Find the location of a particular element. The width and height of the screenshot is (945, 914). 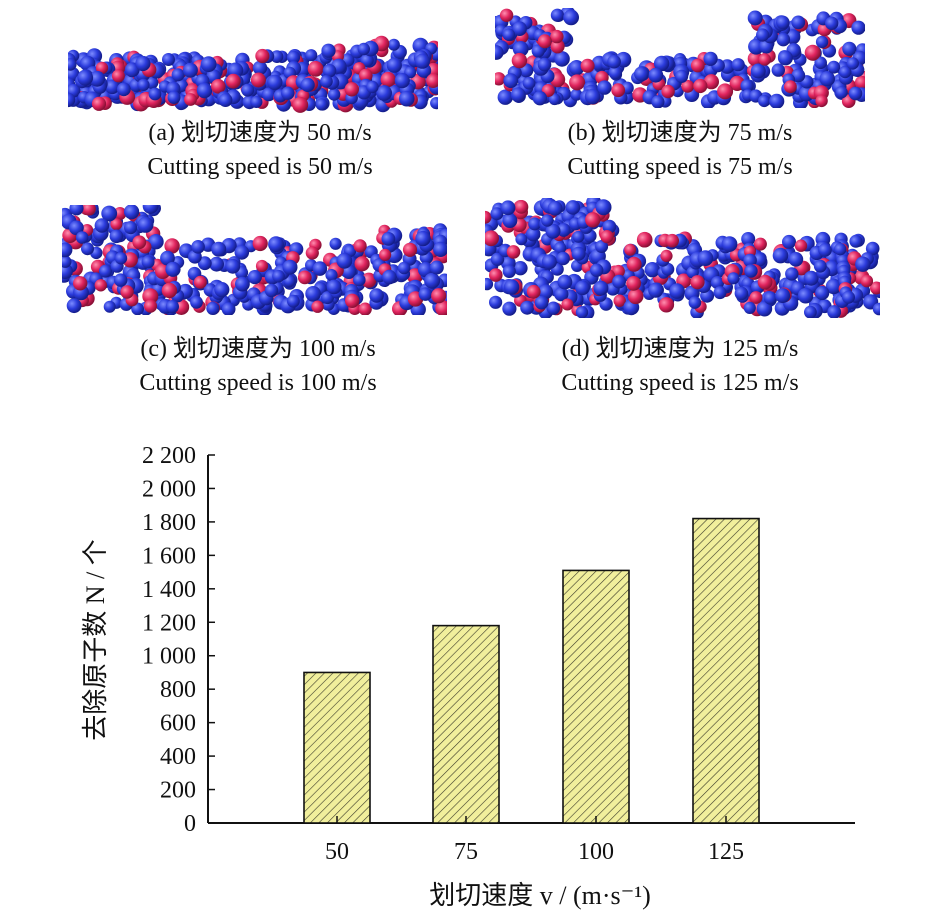

atoms-b is located at coordinates (680, 58).